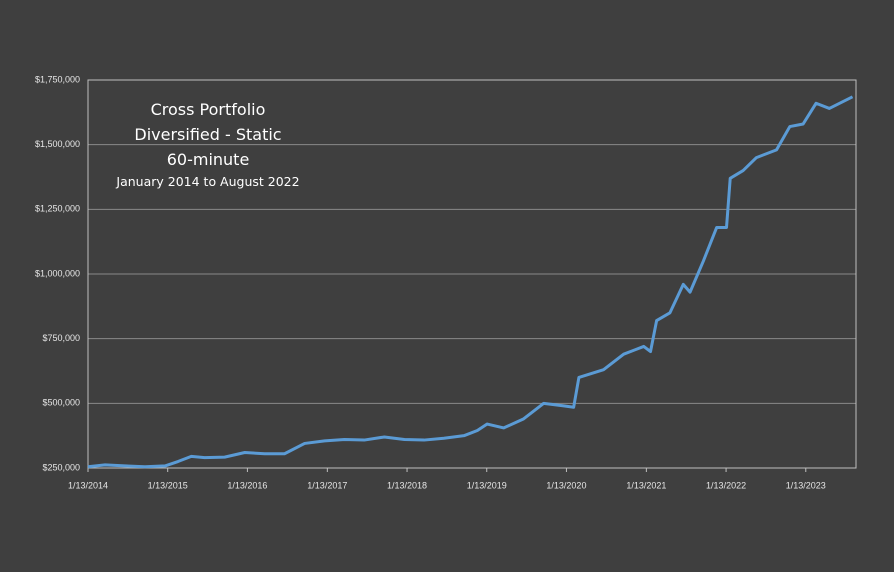 The image size is (894, 572). Describe the element at coordinates (57, 209) in the screenshot. I see `y-tick-label: $1,250,000` at that location.